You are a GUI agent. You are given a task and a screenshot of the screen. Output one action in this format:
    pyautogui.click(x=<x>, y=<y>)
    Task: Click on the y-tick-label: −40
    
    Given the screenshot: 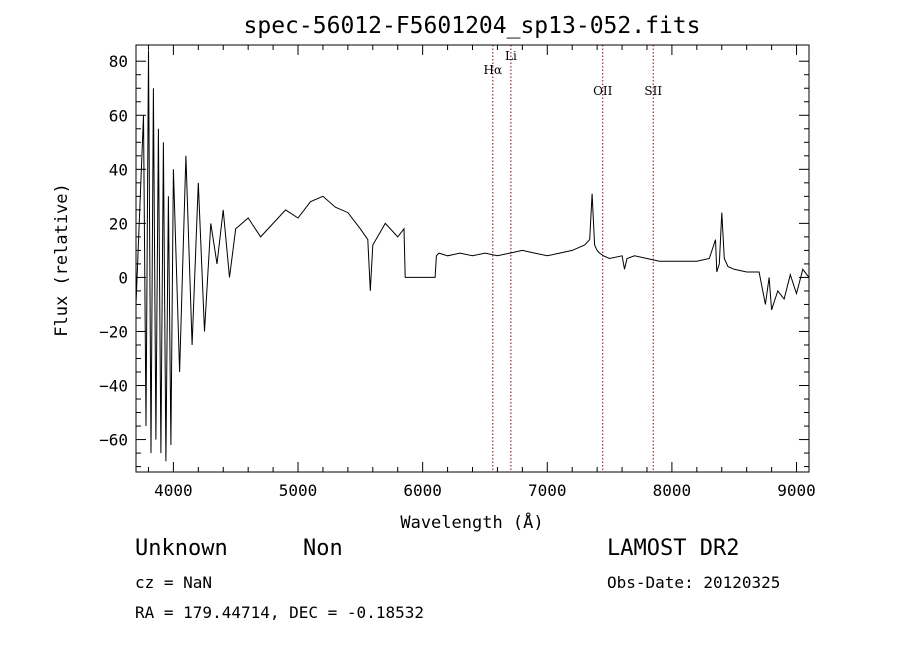 What is the action you would take?
    pyautogui.click(x=113, y=386)
    